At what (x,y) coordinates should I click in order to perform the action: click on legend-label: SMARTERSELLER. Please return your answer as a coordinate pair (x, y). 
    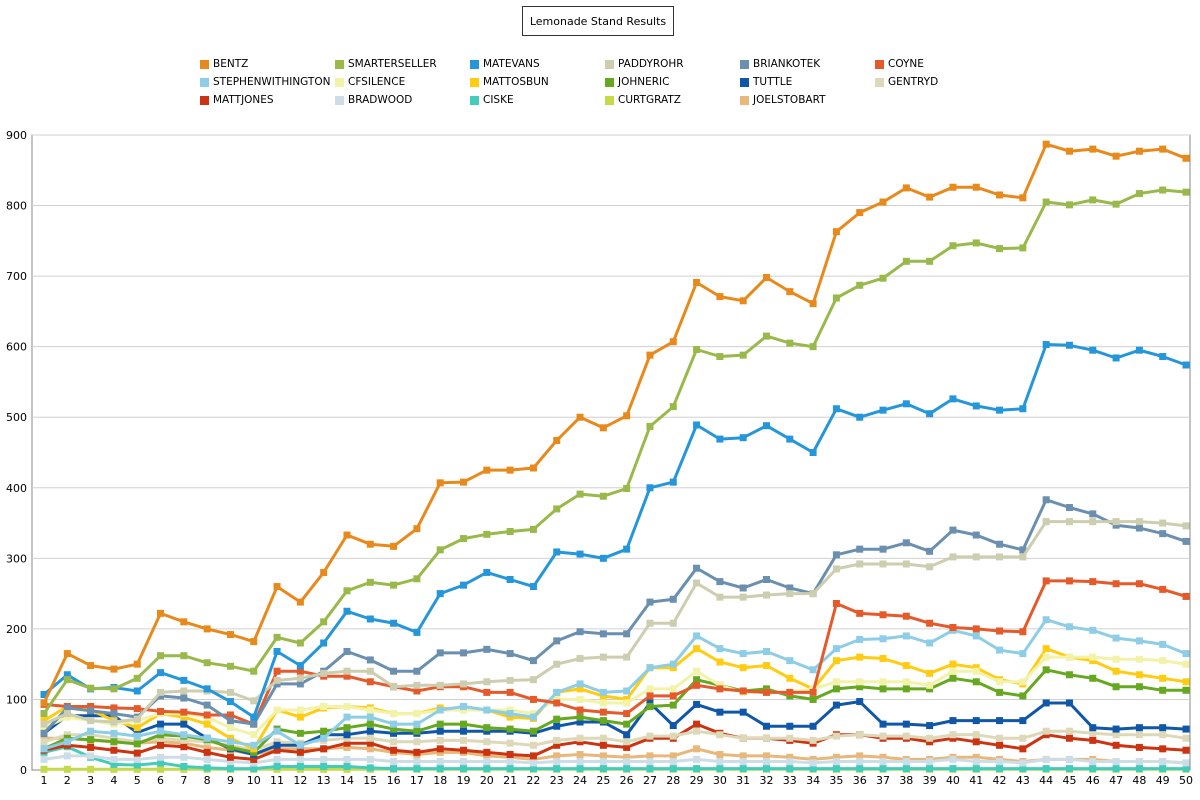
    Looking at the image, I should click on (392, 64).